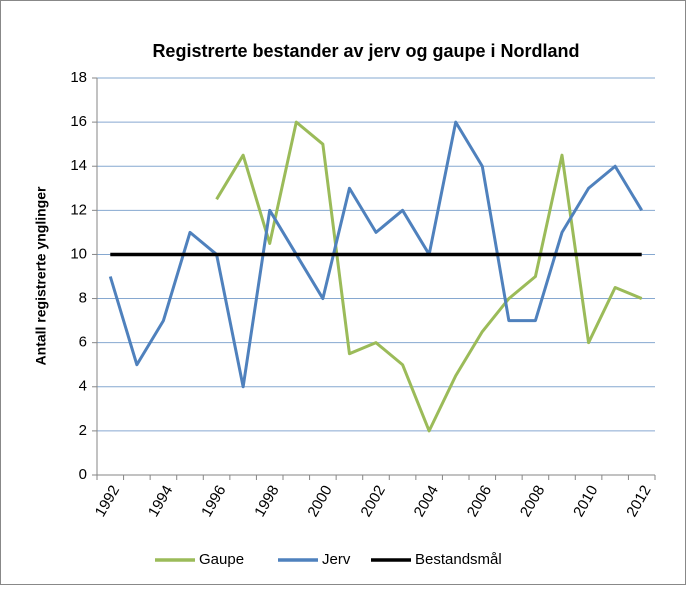  What do you see at coordinates (78, 253) in the screenshot?
I see `y-tick-label: 10` at bounding box center [78, 253].